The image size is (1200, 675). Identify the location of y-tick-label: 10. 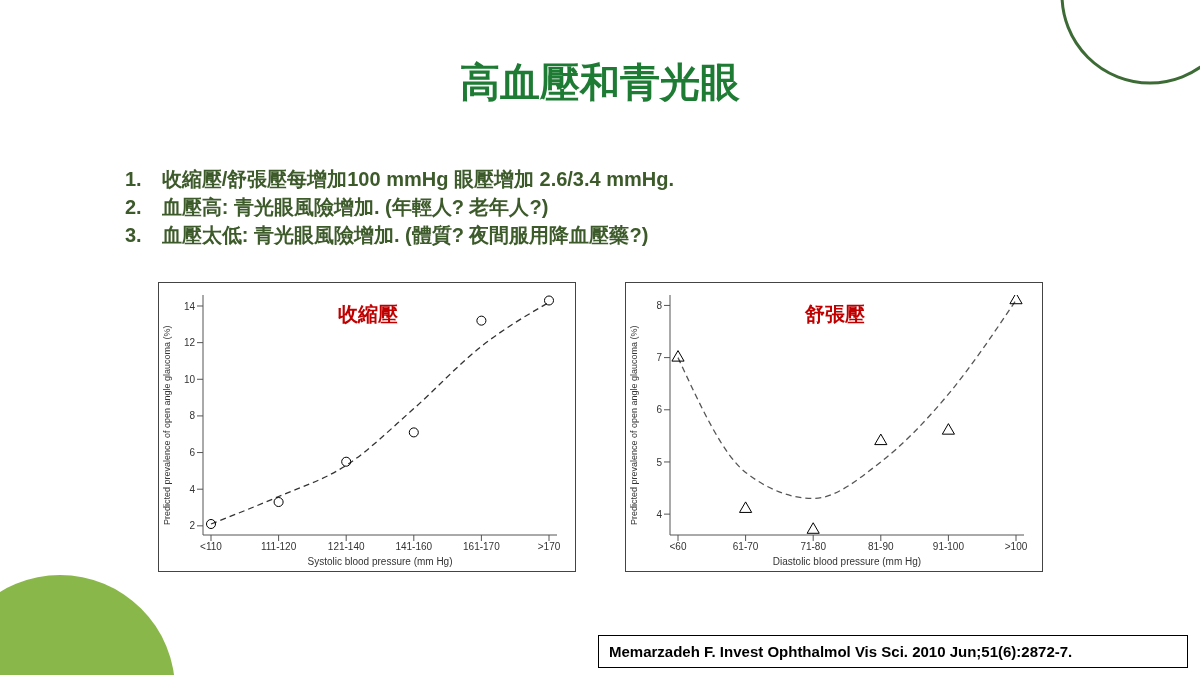
(189, 379).